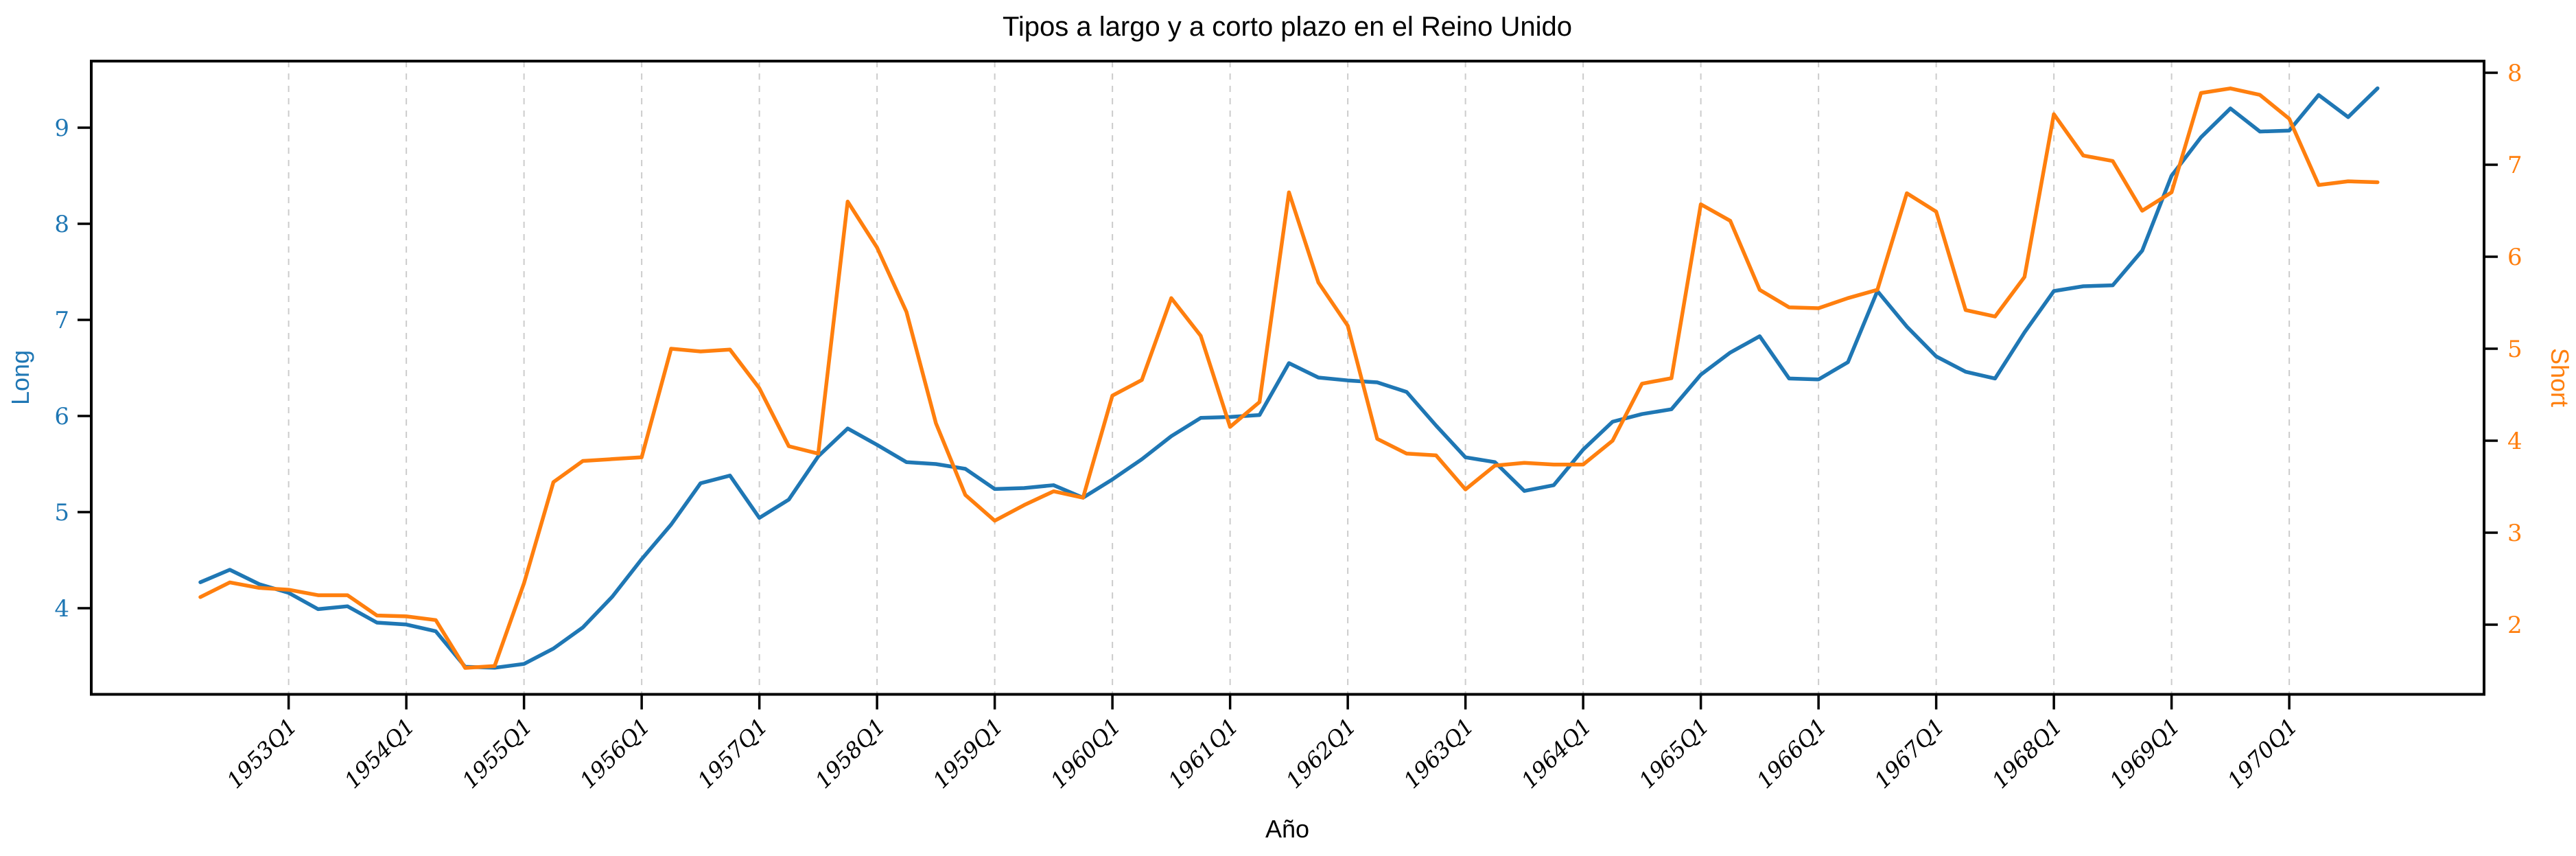  I want to click on right-tick-label: 4, so click(2514, 441).